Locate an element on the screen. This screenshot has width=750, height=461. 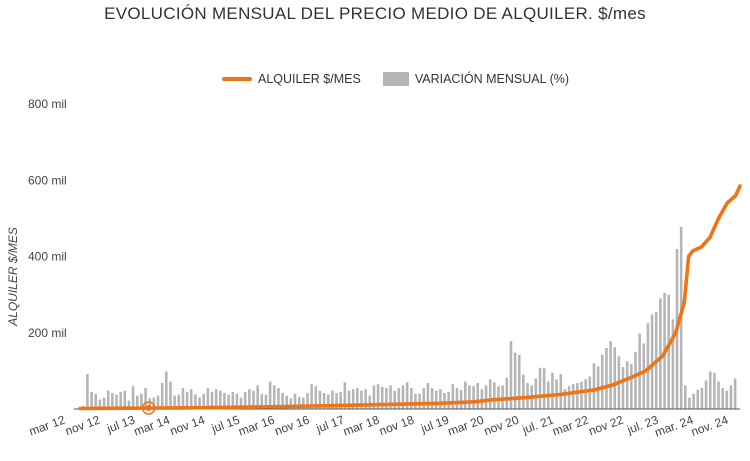
x-tick-label: mar 14 is located at coordinates (152, 426).